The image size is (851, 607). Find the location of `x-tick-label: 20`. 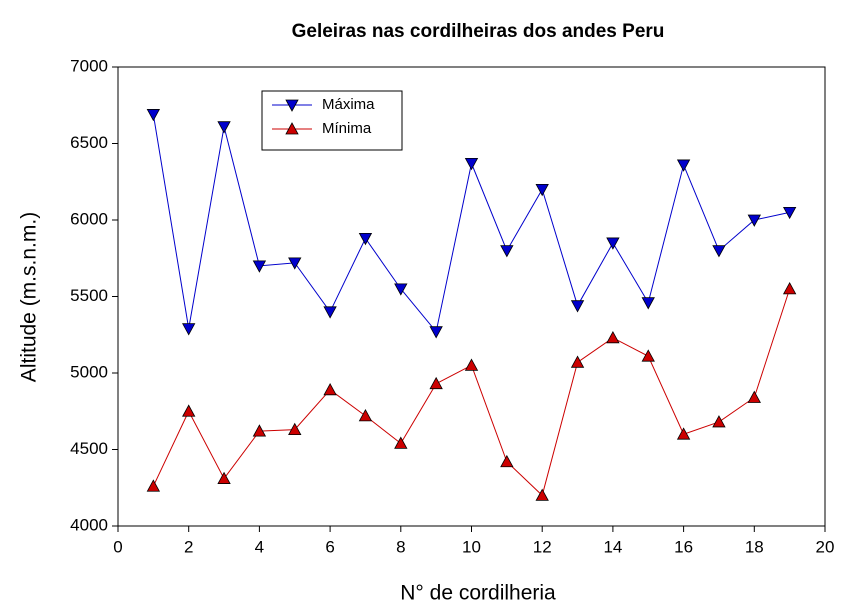

x-tick-label: 20 is located at coordinates (825, 546).